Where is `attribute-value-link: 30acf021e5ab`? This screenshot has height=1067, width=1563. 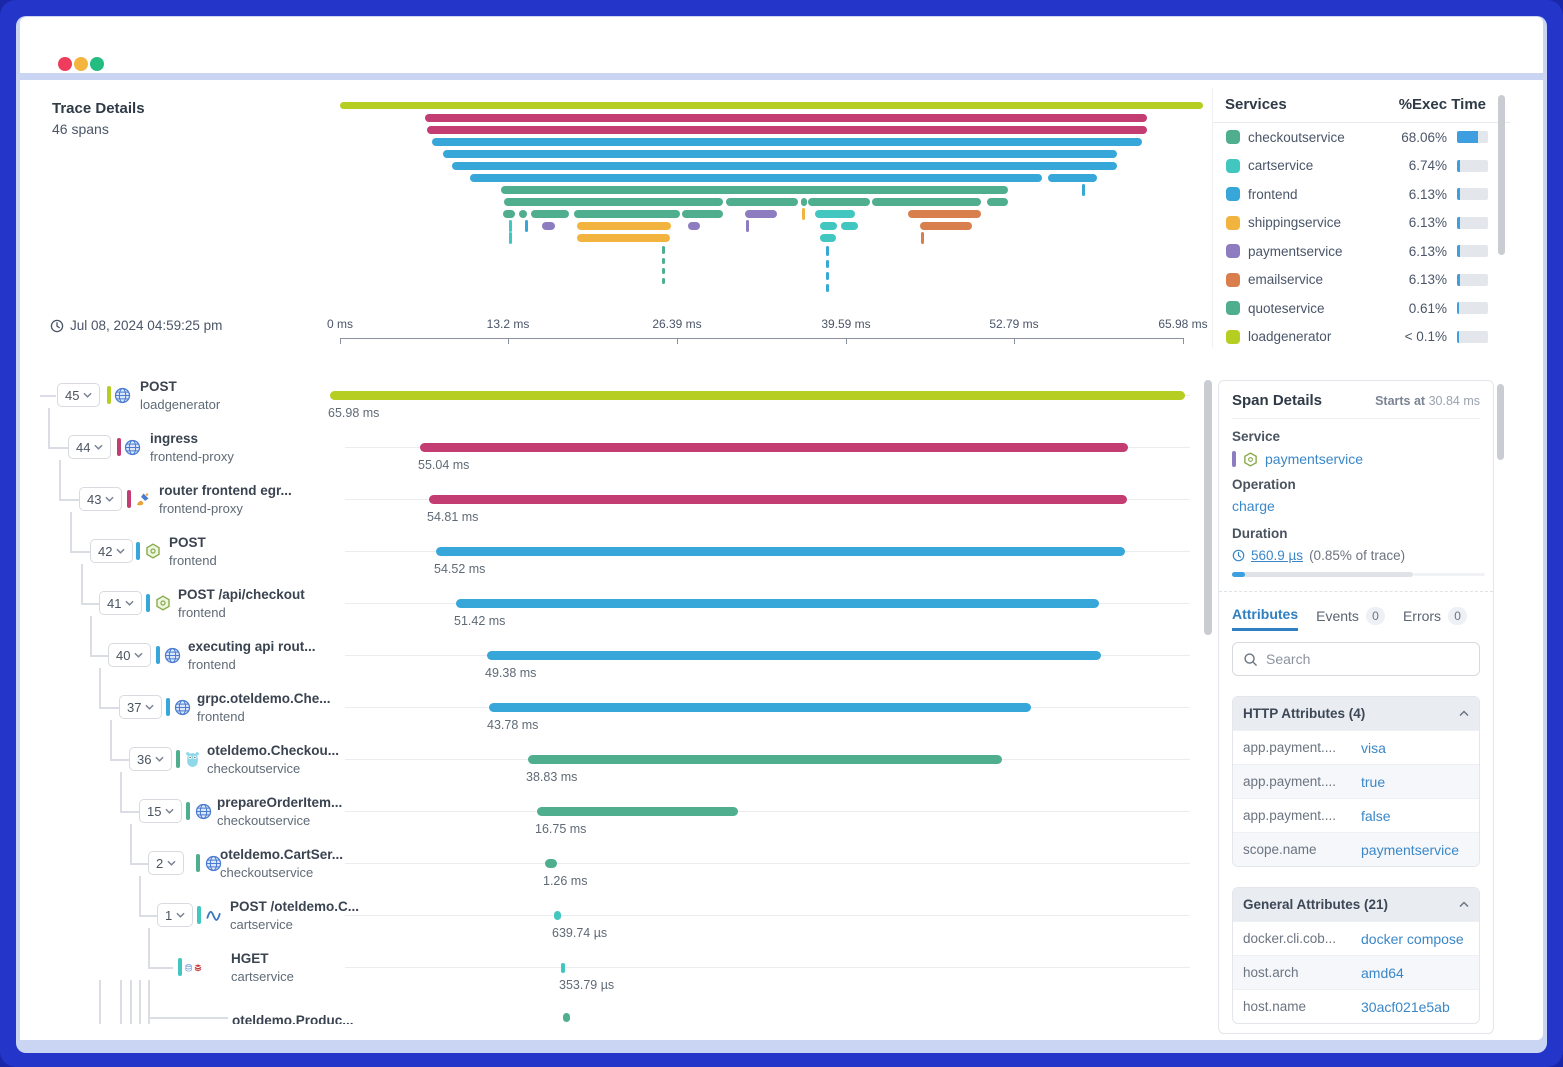 attribute-value-link: 30acf021e5ab is located at coordinates (1405, 1006).